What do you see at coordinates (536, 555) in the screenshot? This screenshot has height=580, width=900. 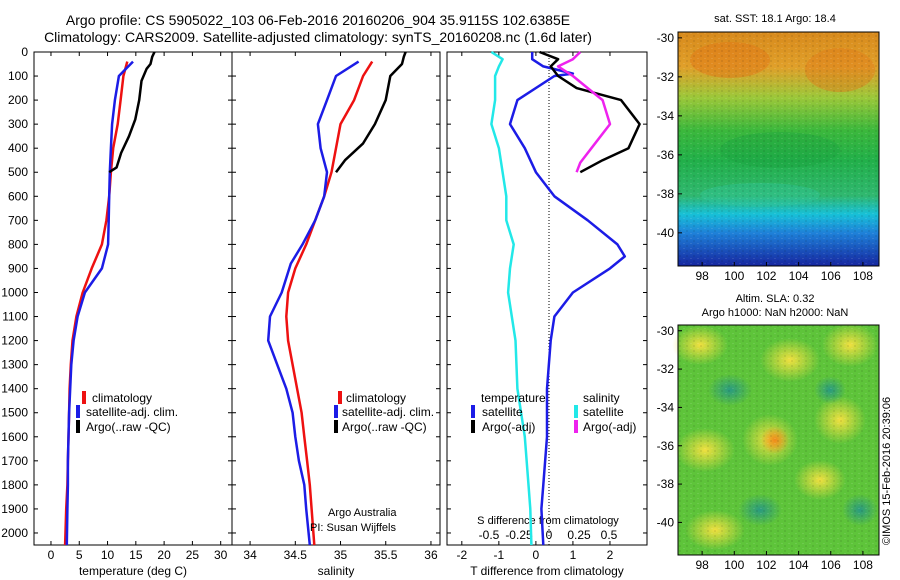 I see `x-tick-label: 0` at bounding box center [536, 555].